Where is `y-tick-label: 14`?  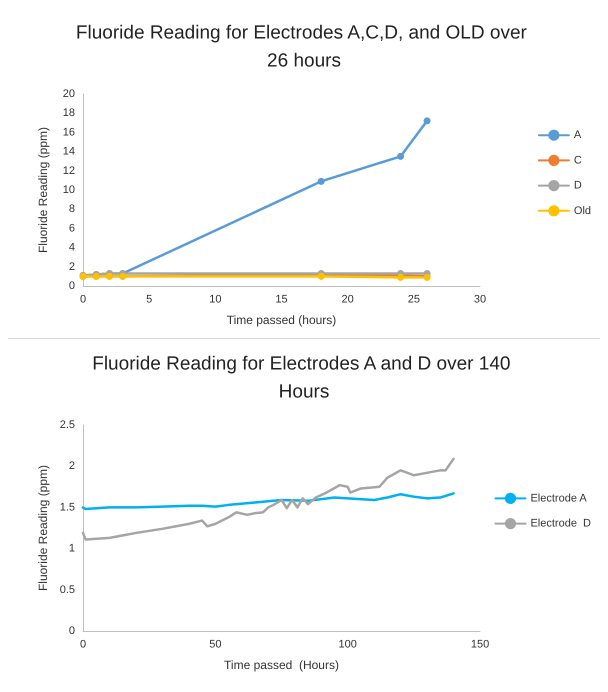 y-tick-label: 14 is located at coordinates (68, 152).